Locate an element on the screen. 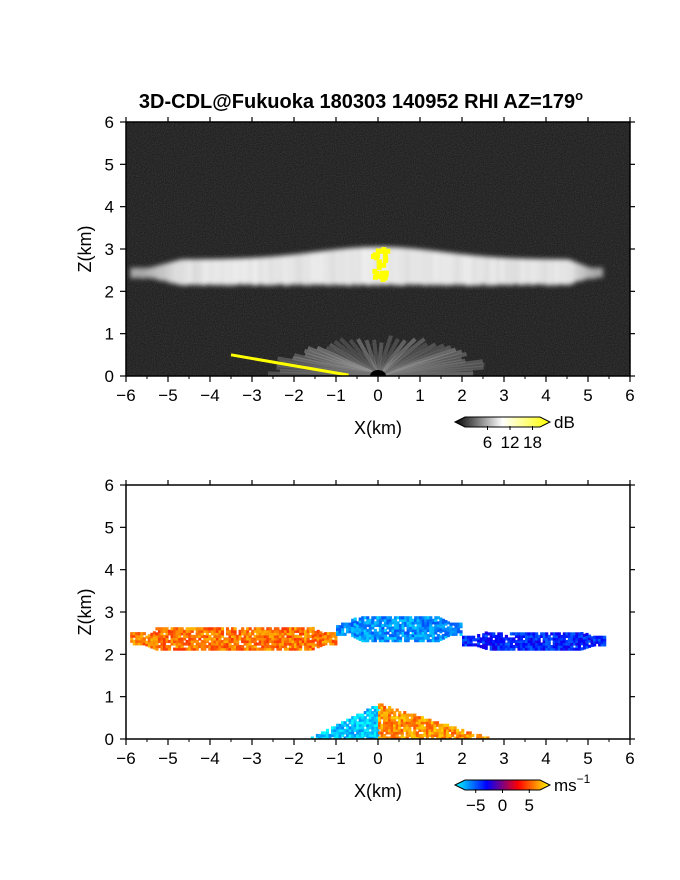 The width and height of the screenshot is (680, 880). core-pixel is located at coordinates (379, 267).